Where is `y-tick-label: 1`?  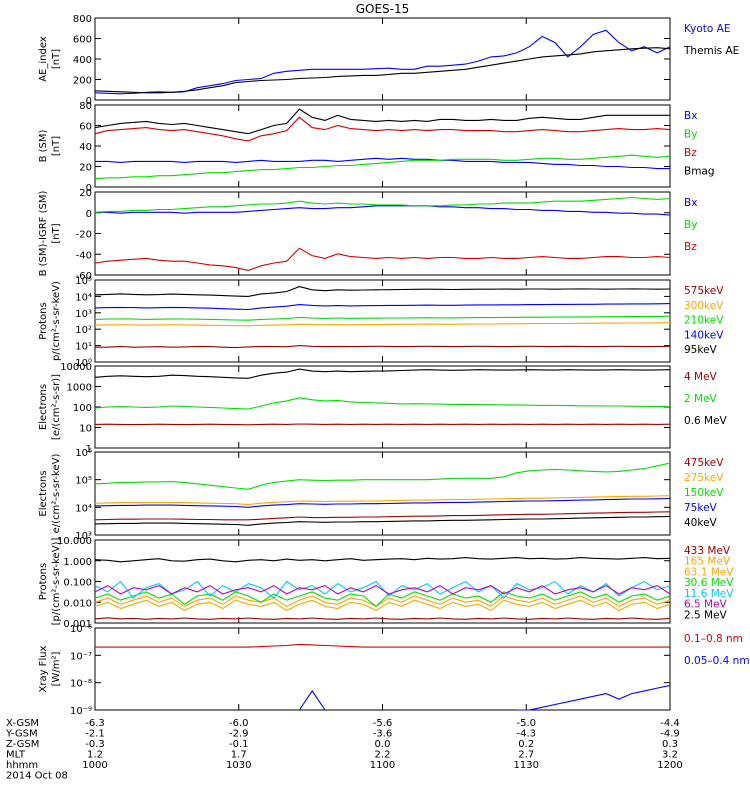
y-tick-label: 1 is located at coordinates (89, 449).